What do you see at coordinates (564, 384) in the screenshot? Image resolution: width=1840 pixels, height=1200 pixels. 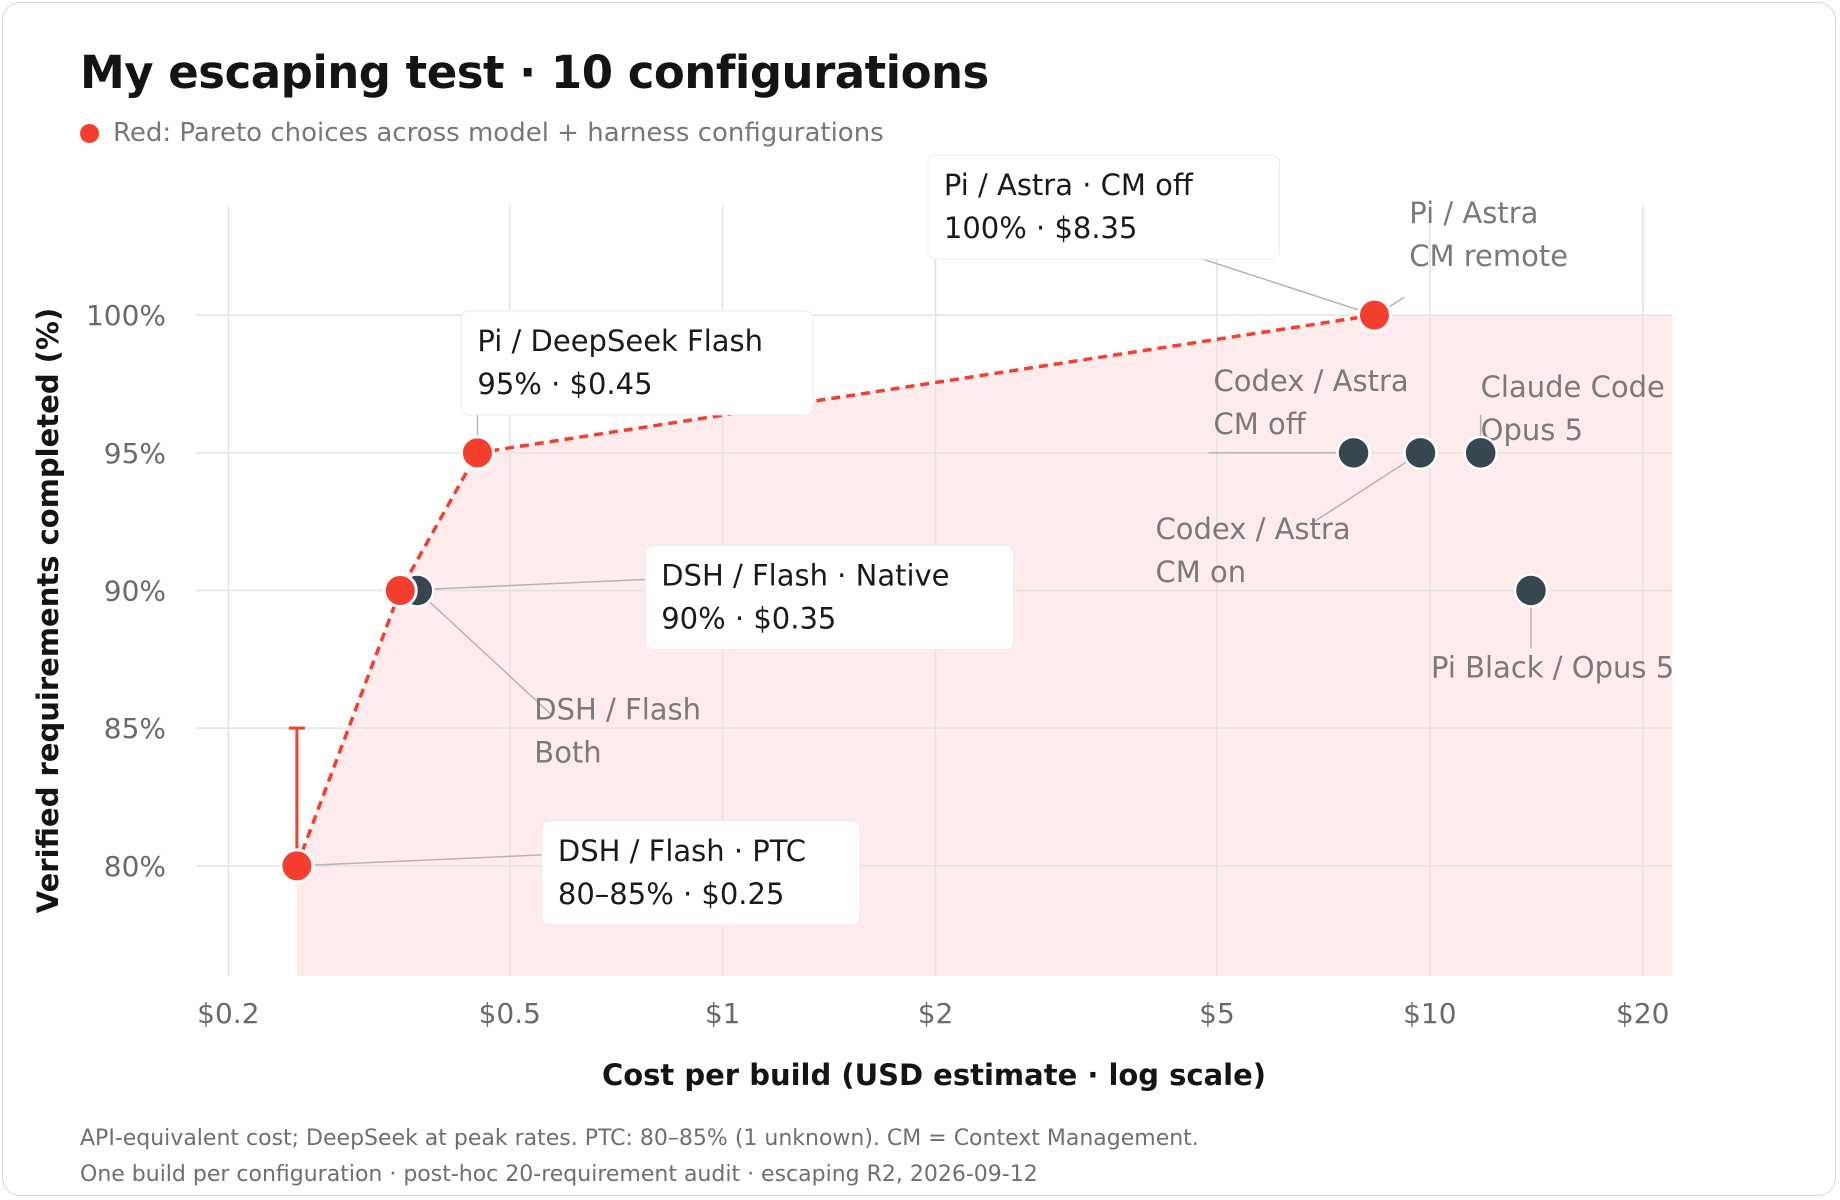 I see `point-label-text: 95% · $0.45` at bounding box center [564, 384].